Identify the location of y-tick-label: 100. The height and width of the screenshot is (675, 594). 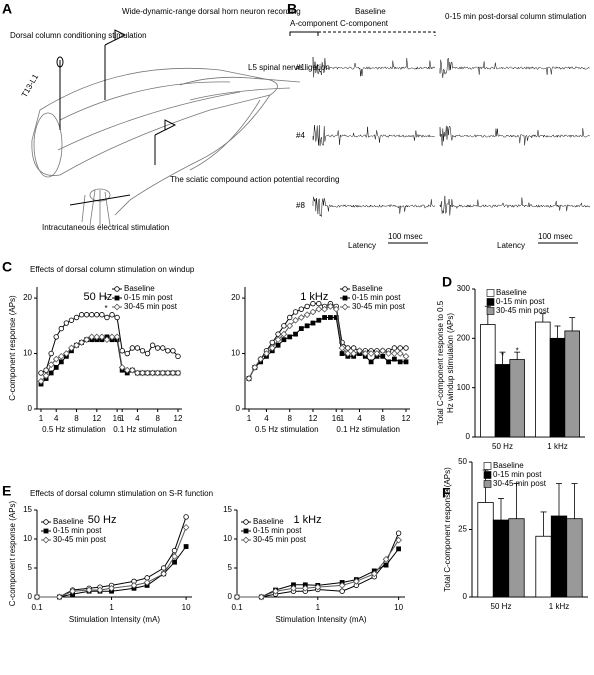
(464, 387).